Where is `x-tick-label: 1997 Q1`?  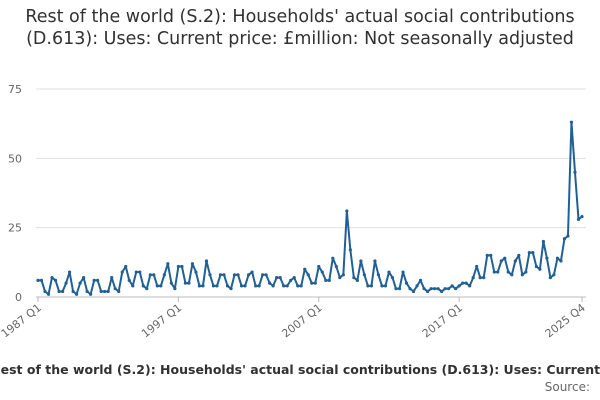
x-tick-label: 1997 Q1 is located at coordinates (161, 320).